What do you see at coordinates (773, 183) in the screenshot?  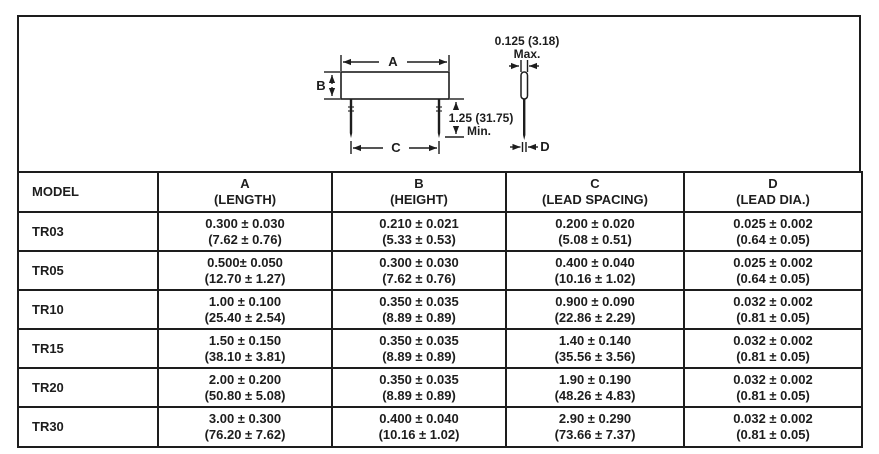 I see `header-d-letter: D` at bounding box center [773, 183].